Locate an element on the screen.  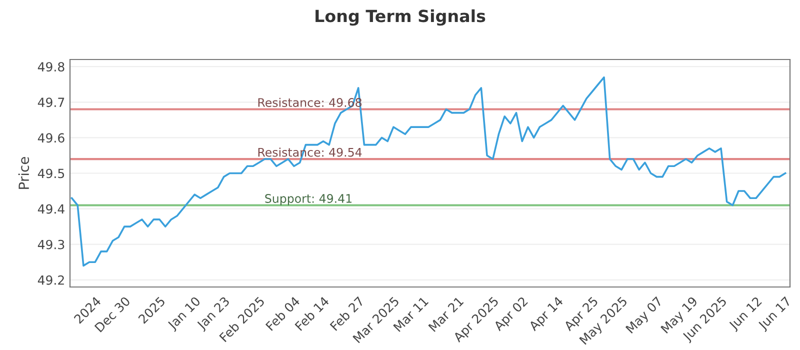
chart-title: Long Term Signals is located at coordinates (401, 17).